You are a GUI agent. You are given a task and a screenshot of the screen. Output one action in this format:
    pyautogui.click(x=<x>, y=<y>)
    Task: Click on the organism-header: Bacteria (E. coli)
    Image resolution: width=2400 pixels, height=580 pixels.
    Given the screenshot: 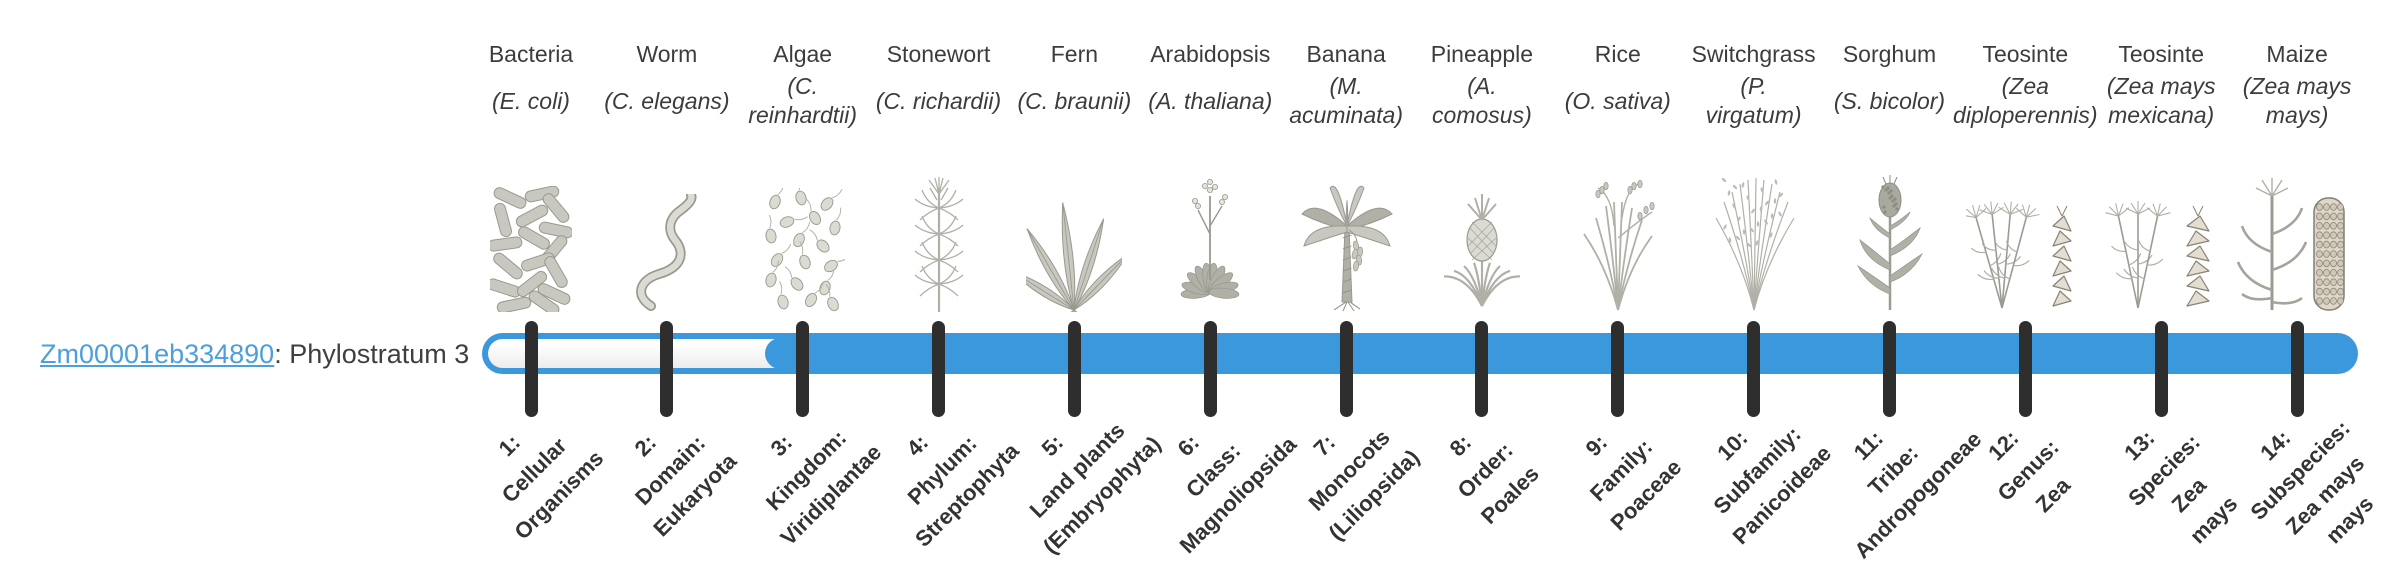 What is the action you would take?
    pyautogui.click(x=531, y=85)
    